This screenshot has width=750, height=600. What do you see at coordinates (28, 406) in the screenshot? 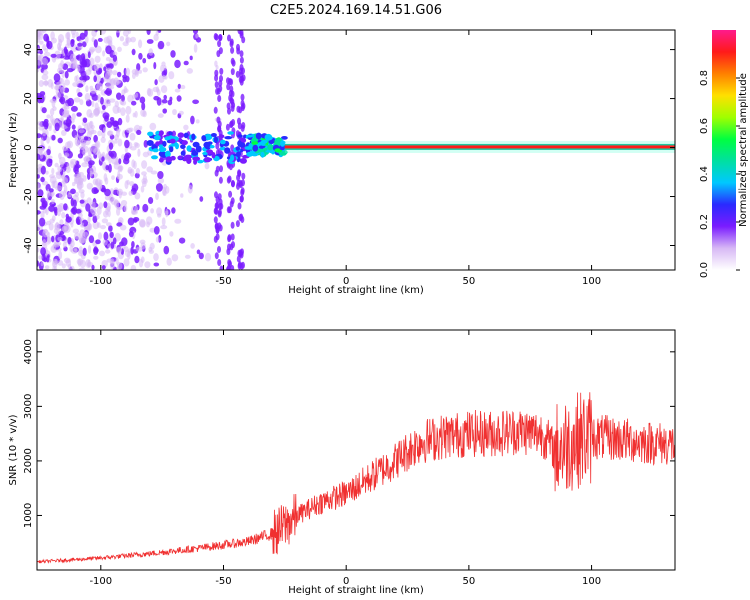
I see `y-tick-label: 3000` at bounding box center [28, 406].